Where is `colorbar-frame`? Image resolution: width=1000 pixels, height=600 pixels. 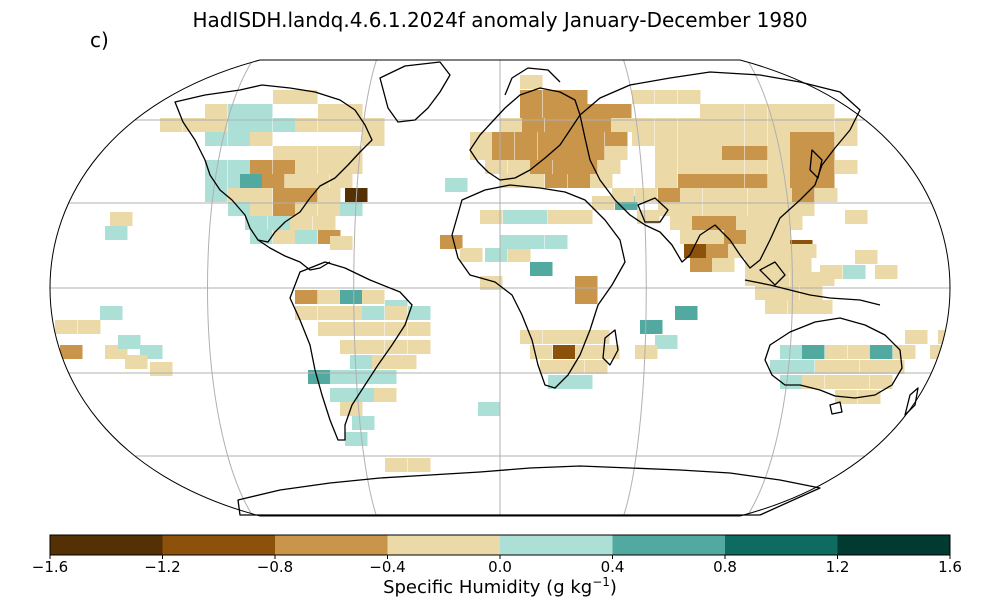
colorbar-frame is located at coordinates (500, 545).